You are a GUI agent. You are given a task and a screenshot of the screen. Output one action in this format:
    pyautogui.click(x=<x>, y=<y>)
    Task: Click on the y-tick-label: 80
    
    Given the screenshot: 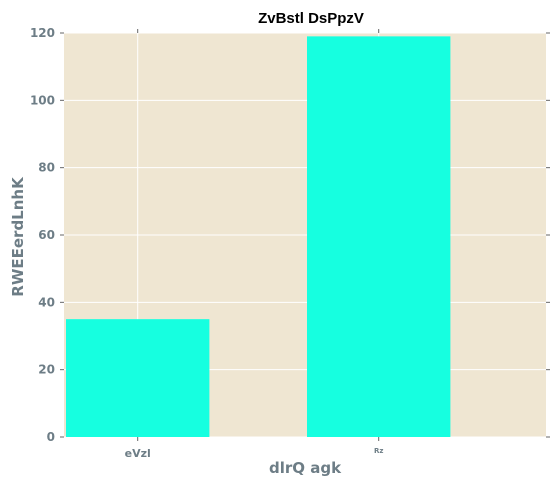 What is the action you would take?
    pyautogui.click(x=46, y=168)
    